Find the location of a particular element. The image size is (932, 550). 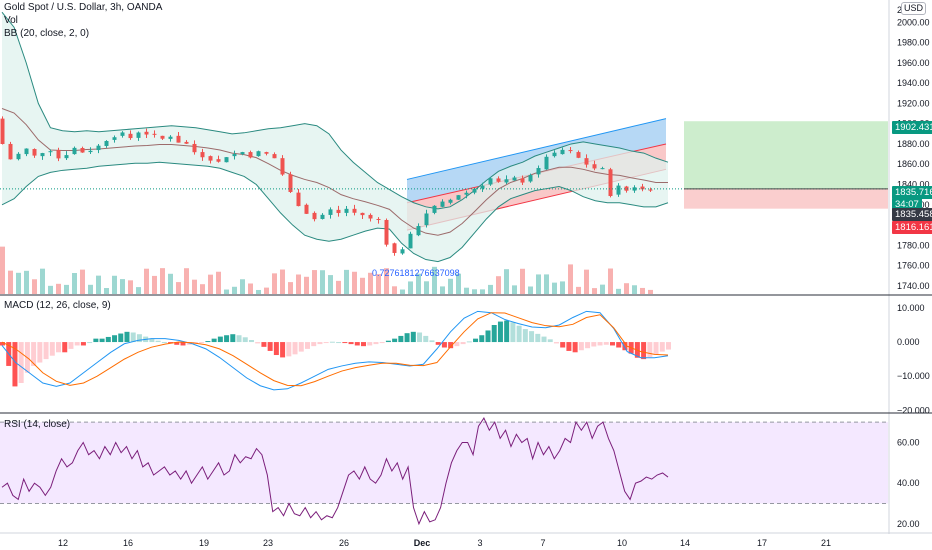

last-price-tag: 1835.458 is located at coordinates (912, 214).